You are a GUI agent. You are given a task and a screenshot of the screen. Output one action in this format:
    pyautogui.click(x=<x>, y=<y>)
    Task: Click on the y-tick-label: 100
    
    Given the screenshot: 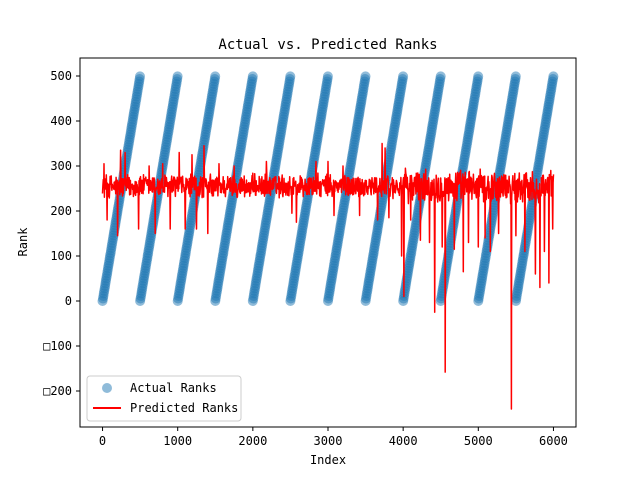 What is the action you would take?
    pyautogui.click(x=61, y=256)
    